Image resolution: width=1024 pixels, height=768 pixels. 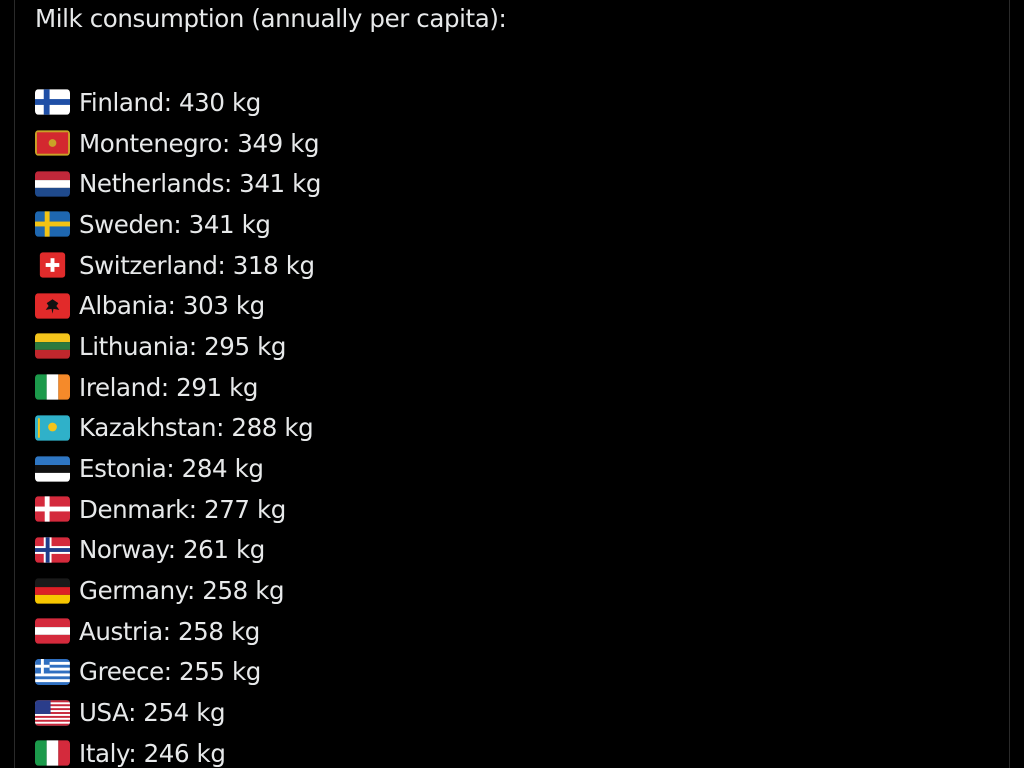 I want to click on list-item: Italy: 246 kg, so click(x=178, y=750).